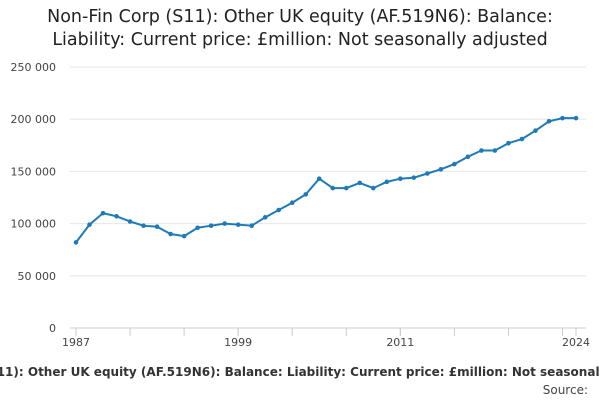  Describe the element at coordinates (400, 342) in the screenshot. I see `x-tick-label: 2011` at that location.